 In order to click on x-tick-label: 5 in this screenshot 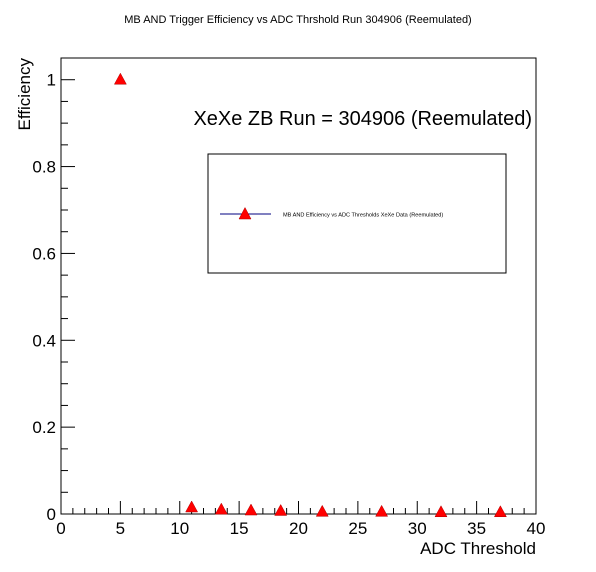, I will do `click(120, 528)`.